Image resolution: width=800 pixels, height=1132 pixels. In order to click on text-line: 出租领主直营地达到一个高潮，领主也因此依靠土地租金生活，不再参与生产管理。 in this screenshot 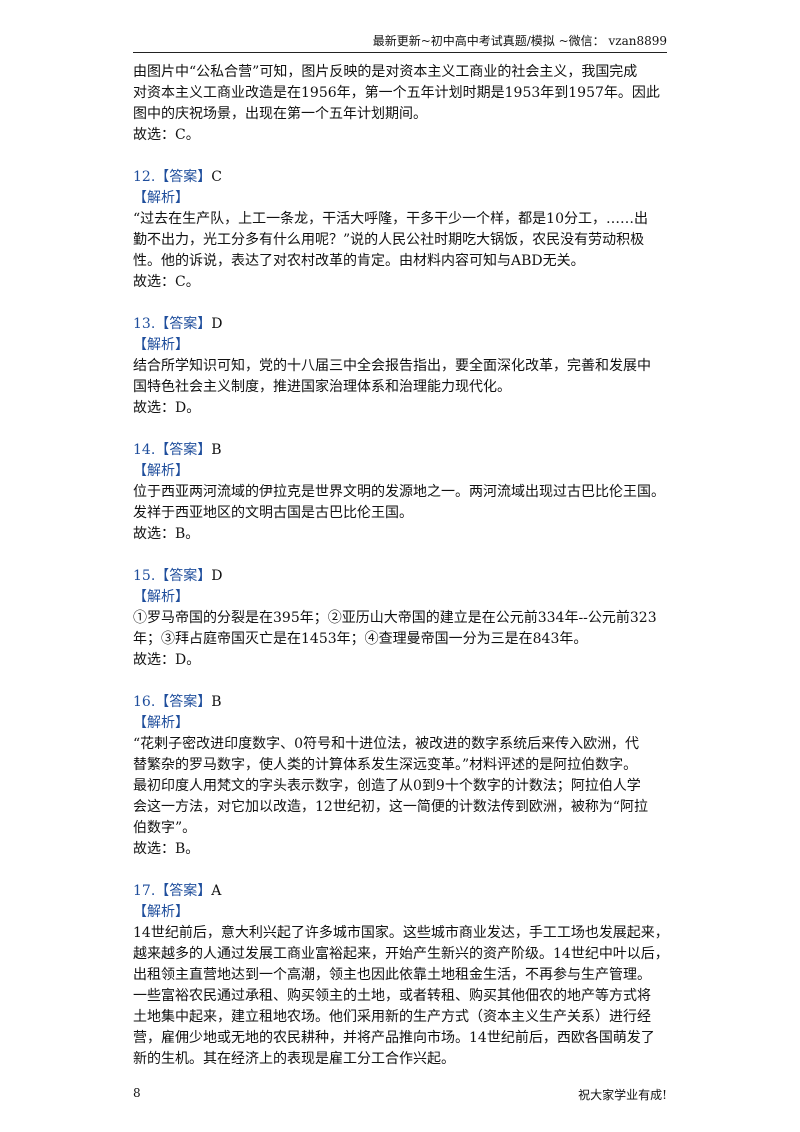, I will do `click(392, 975)`.